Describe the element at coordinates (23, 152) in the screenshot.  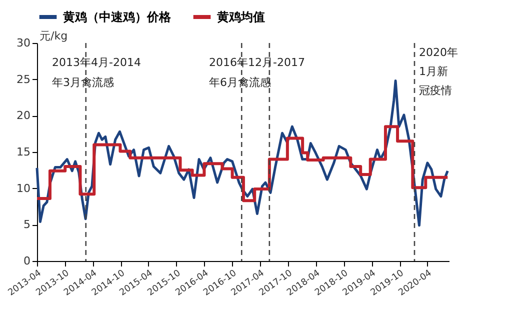
I see `y-tick-label: 15` at that location.